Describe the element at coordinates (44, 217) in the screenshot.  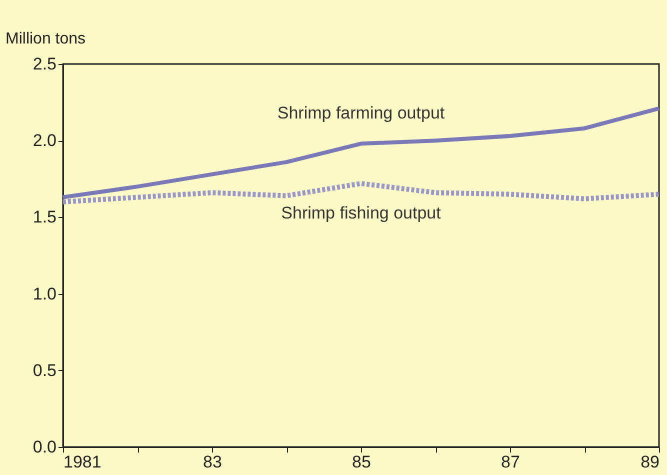
I see `y-tick-label: 1.5` at that location.